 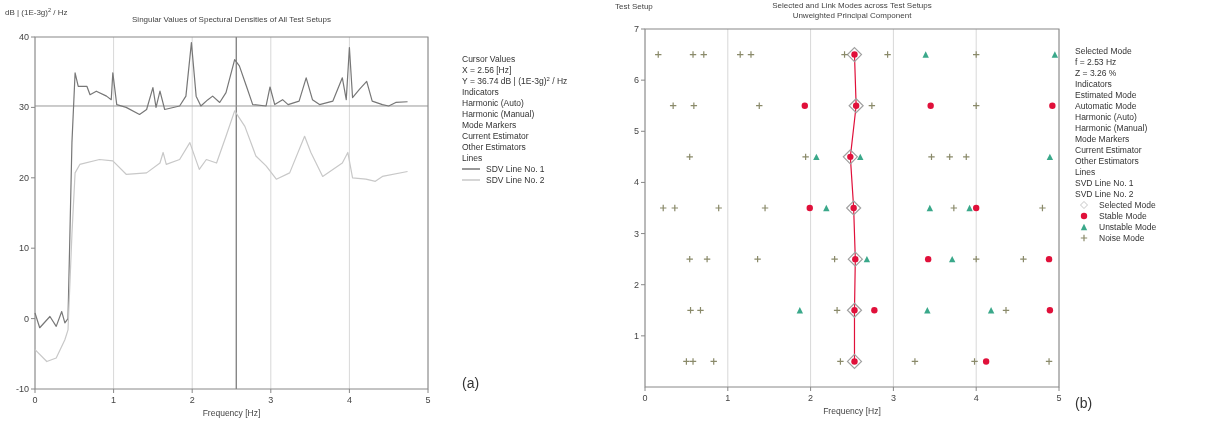 What do you see at coordinates (1103, 51) in the screenshot?
I see `text: Selected Mode` at bounding box center [1103, 51].